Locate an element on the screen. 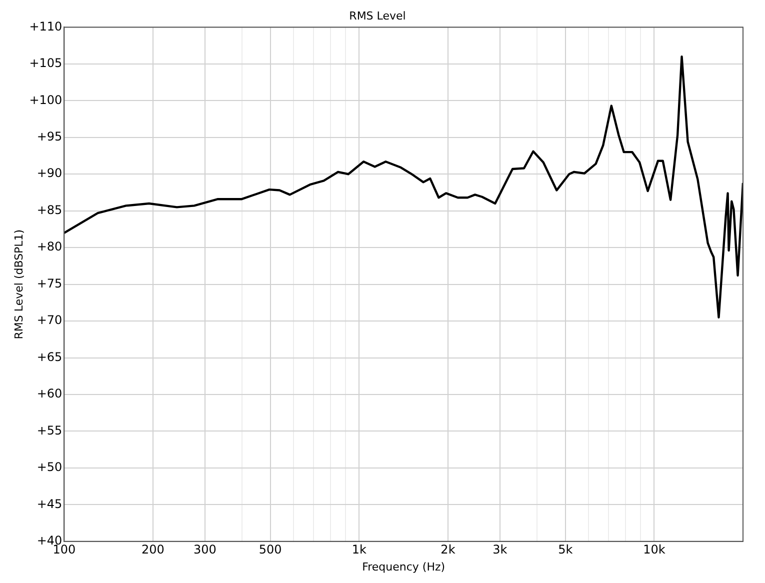  y-tick-label: +105 is located at coordinates (45, 63).